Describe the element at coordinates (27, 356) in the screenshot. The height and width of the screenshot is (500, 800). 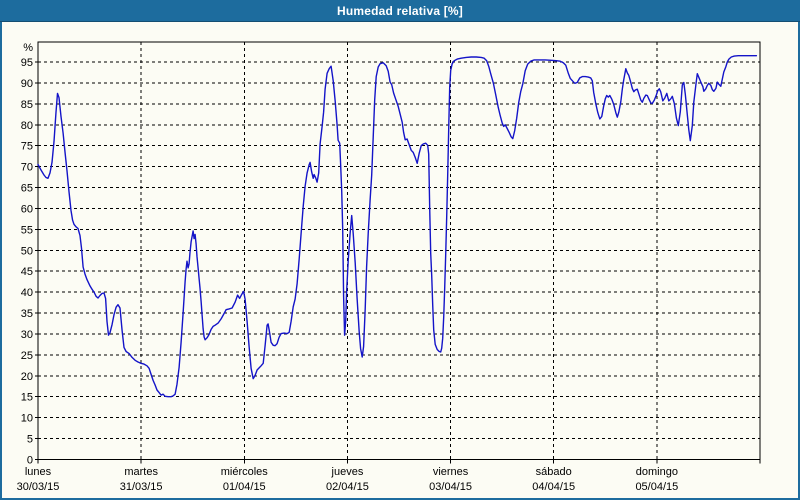
I see `svg-text: 25` at that location.